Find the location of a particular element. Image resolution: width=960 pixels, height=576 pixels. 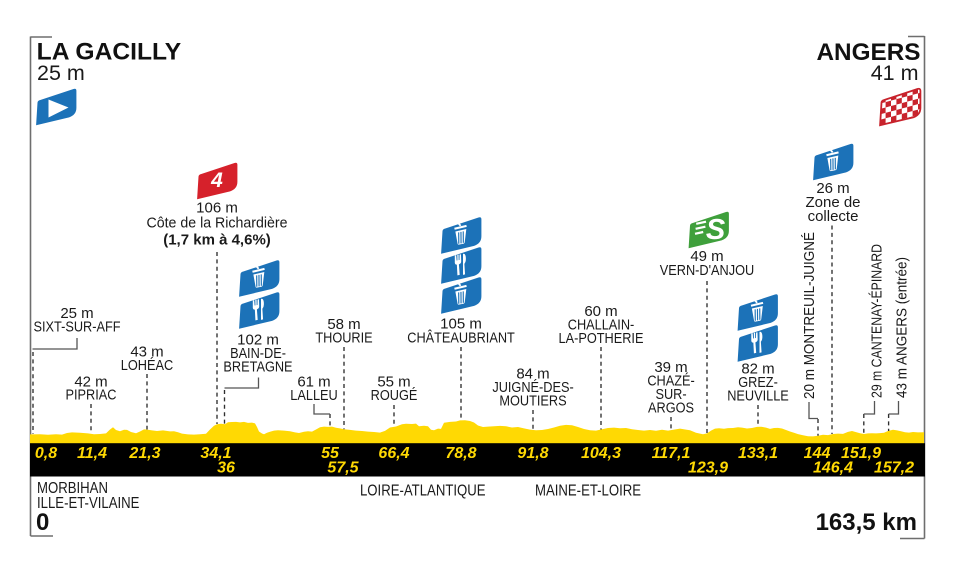

svg-text: 146,4 is located at coordinates (833, 468).